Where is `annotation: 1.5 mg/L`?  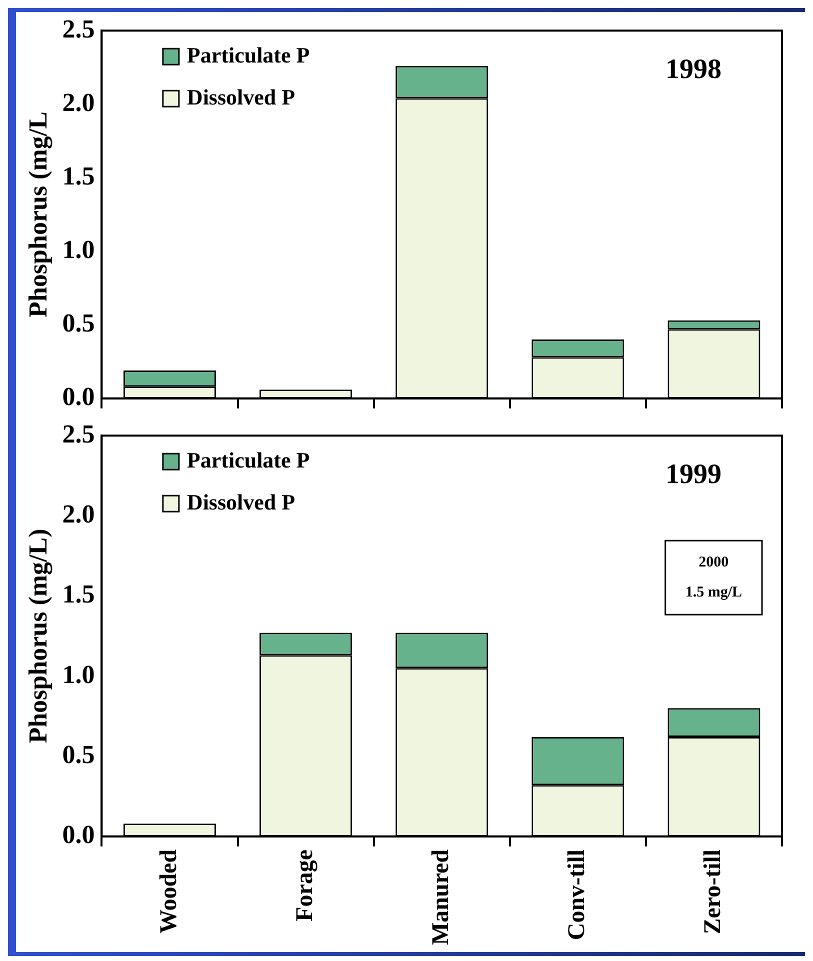
annotation: 1.5 mg/L is located at coordinates (713, 592).